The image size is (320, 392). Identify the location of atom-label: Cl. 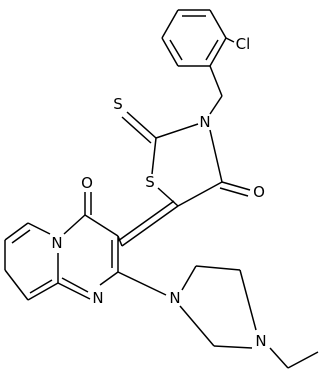
(243, 44).